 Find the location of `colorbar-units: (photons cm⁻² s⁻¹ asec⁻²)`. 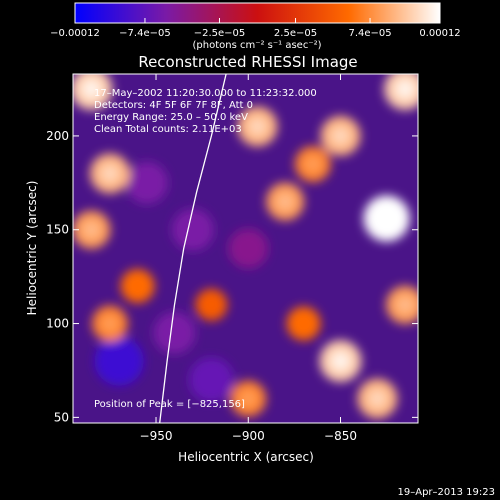

colorbar-units: (photons cm⁻² s⁻¹ asec⁻²) is located at coordinates (256, 45).